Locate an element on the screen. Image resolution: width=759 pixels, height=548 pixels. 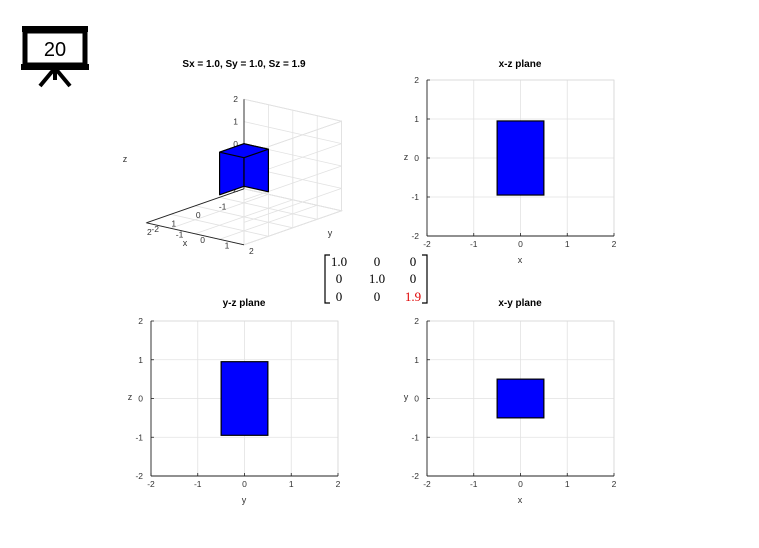
plot-xy-plane: x-y plane -2 -1 0 1 2 -2 -1 0 1 2 x y is located at coordinates (510, 401).